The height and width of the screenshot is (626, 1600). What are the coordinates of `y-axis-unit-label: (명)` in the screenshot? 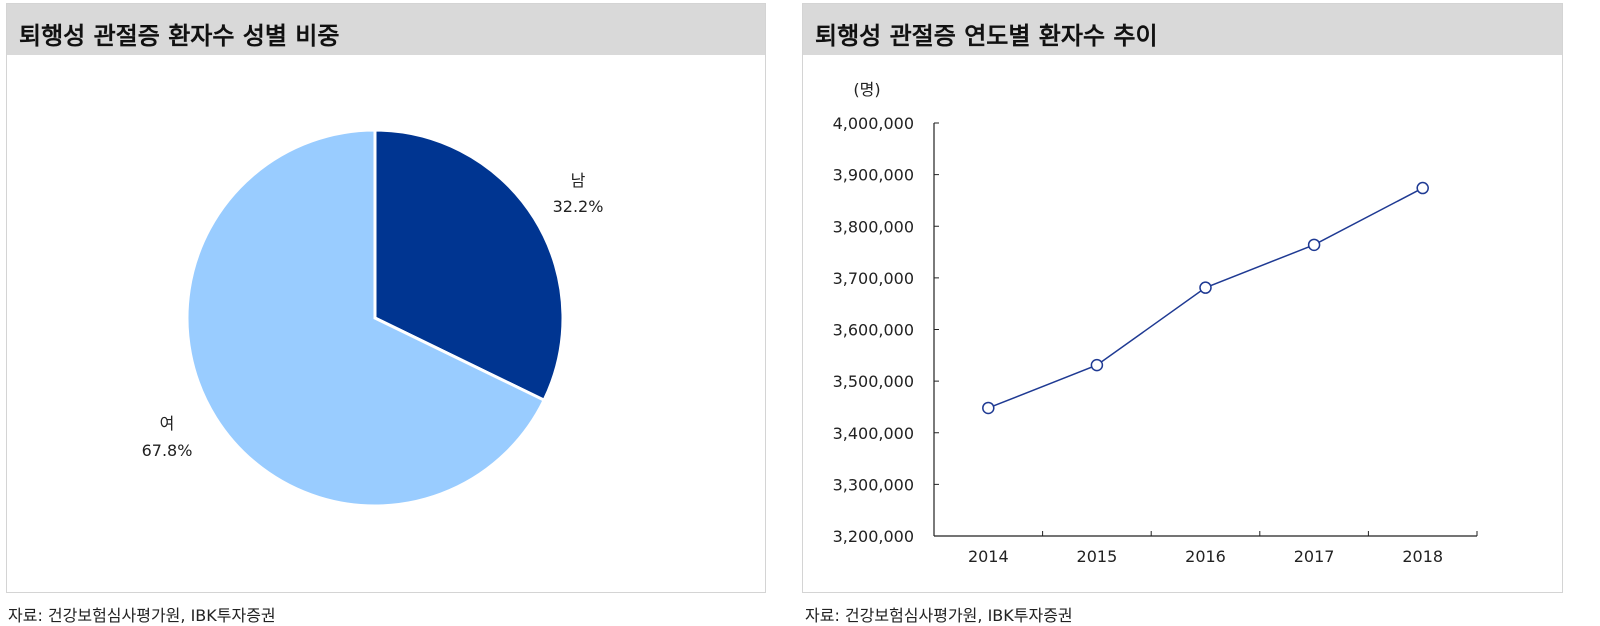 It's located at (866, 89).